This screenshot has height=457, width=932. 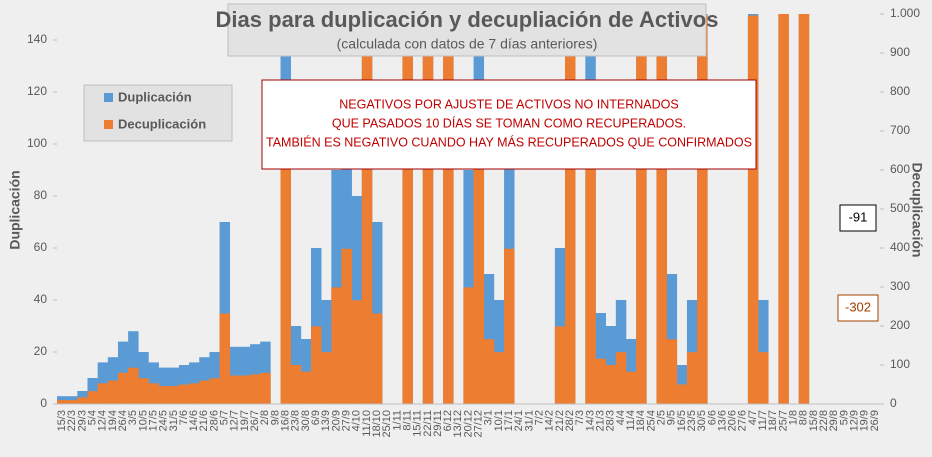 I want to click on annotation-box, so click(x=509, y=124).